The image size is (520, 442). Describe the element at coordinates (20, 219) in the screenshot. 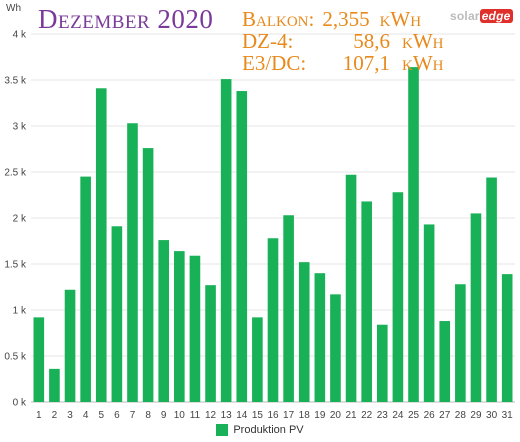

I see `y-tick-label: 2 k` at that location.